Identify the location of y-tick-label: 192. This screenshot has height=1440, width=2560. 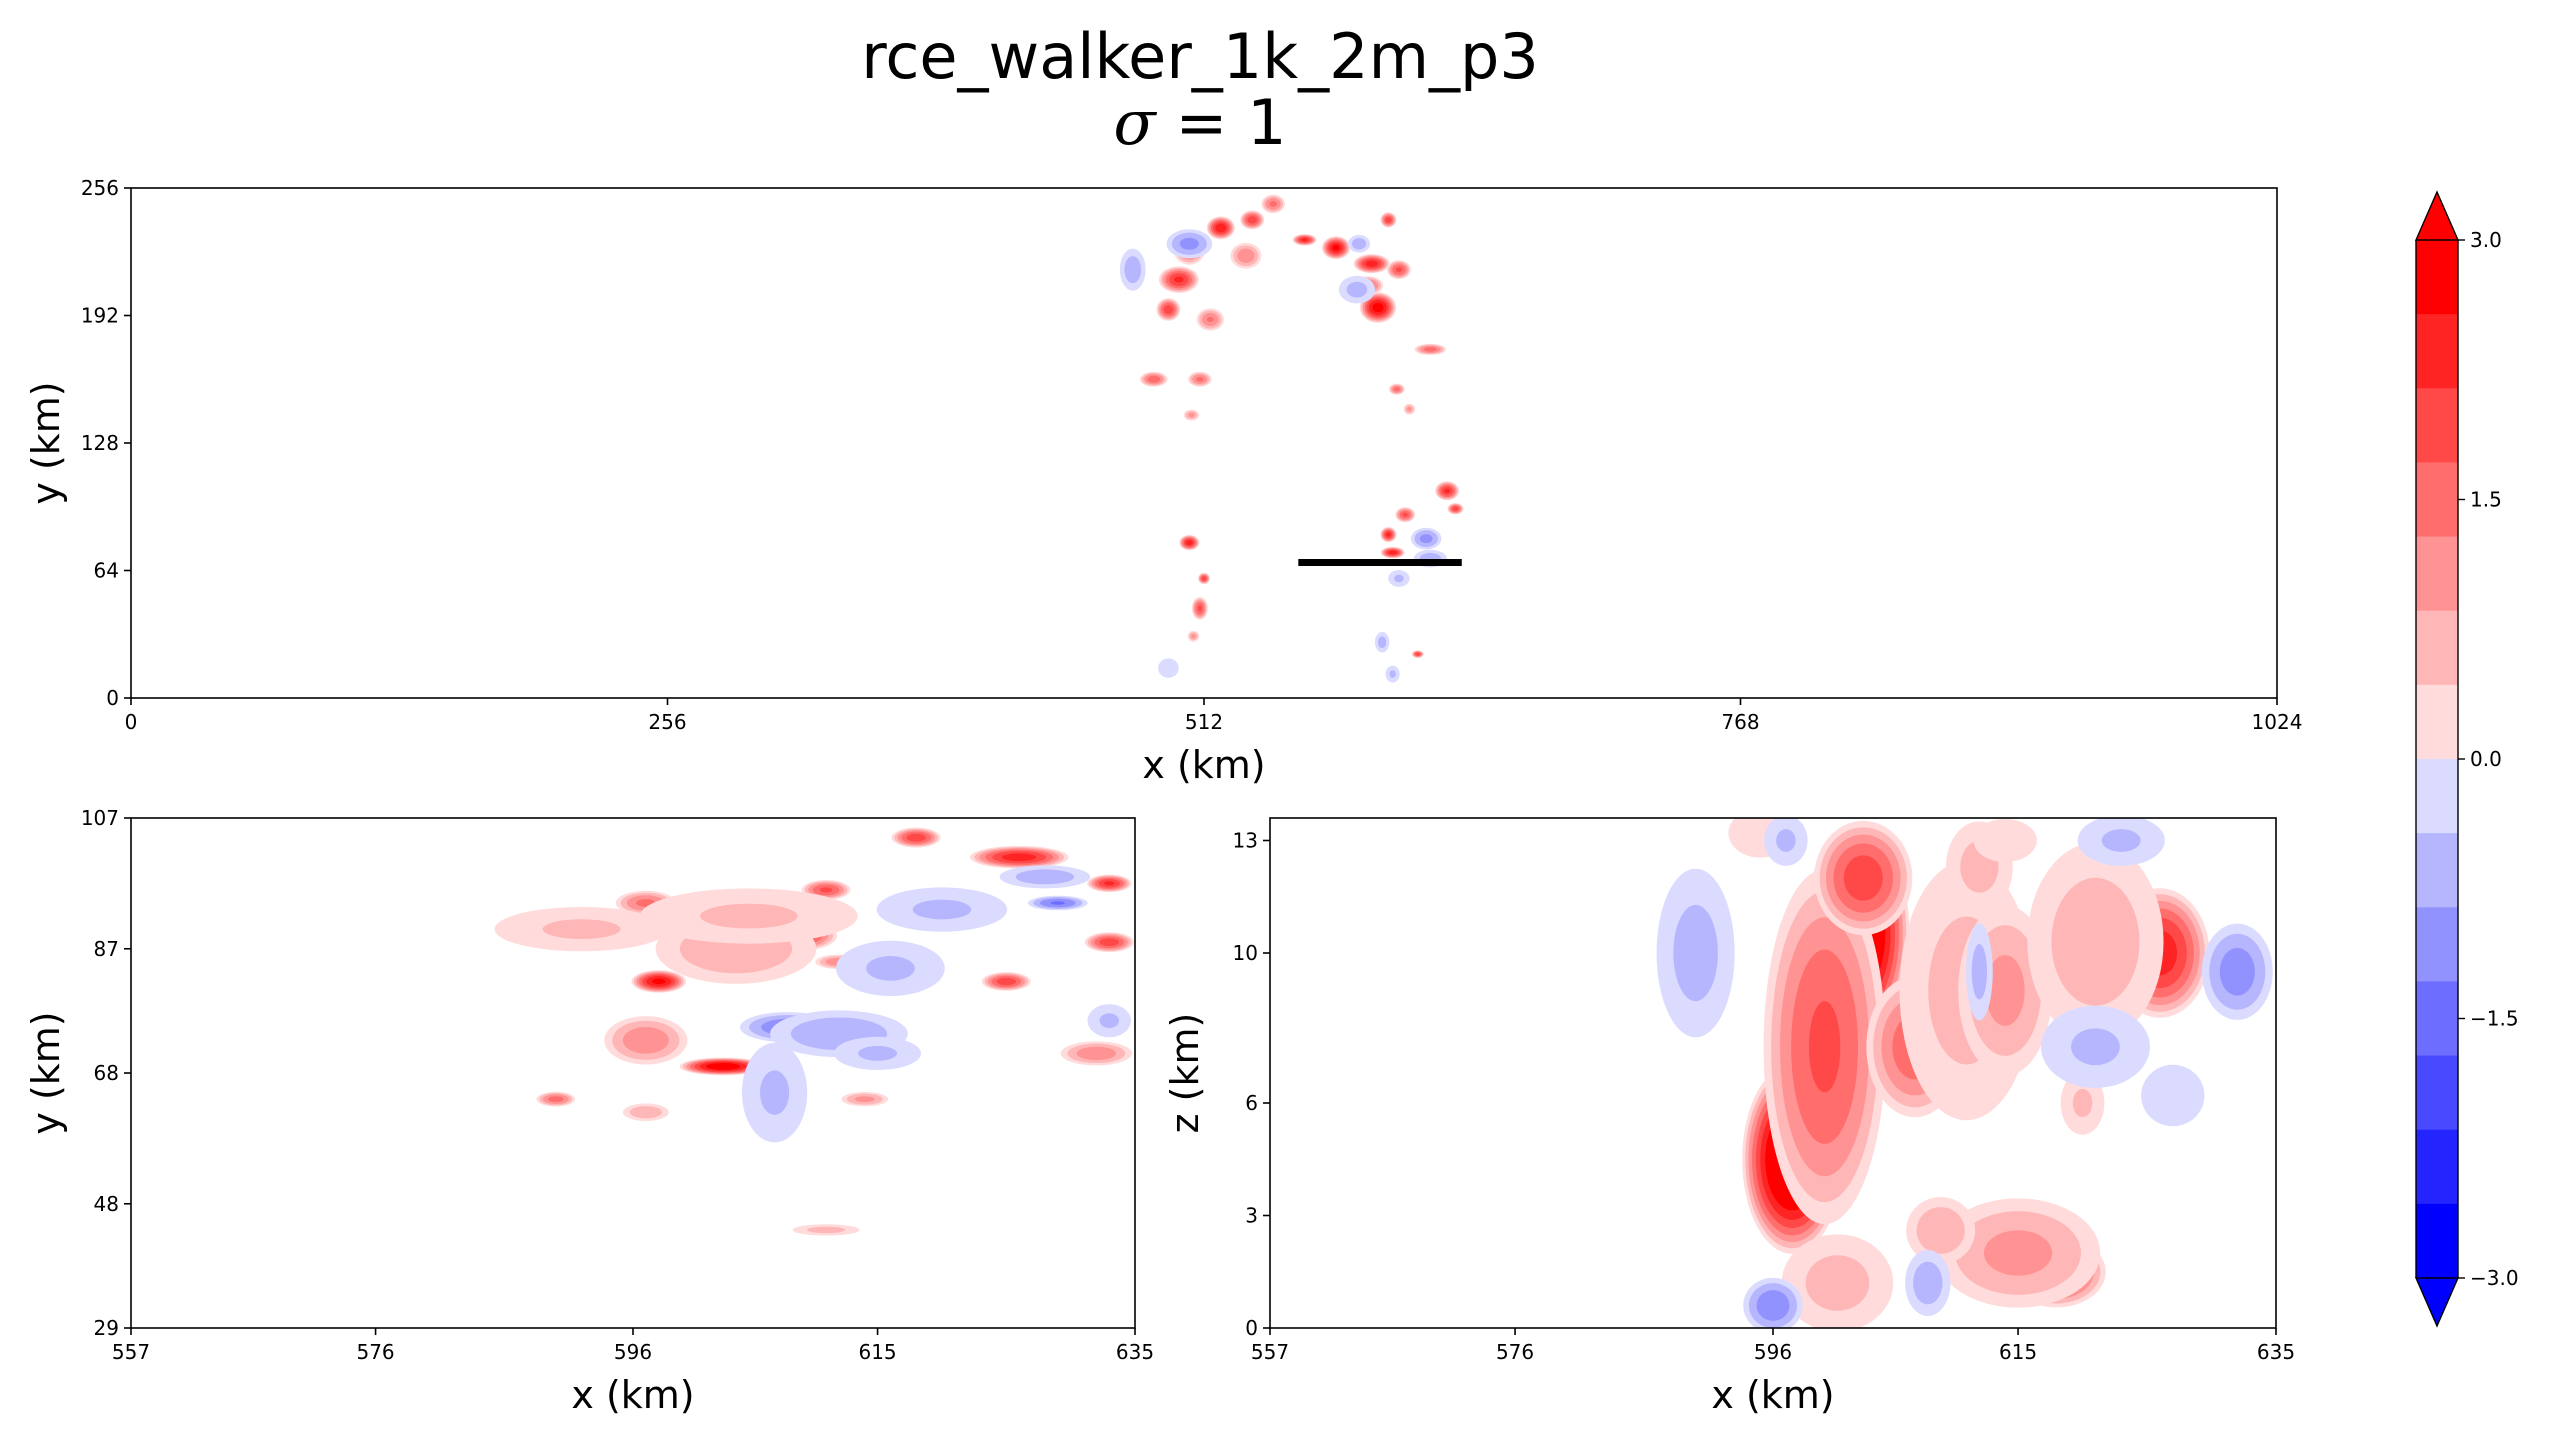
(100, 316).